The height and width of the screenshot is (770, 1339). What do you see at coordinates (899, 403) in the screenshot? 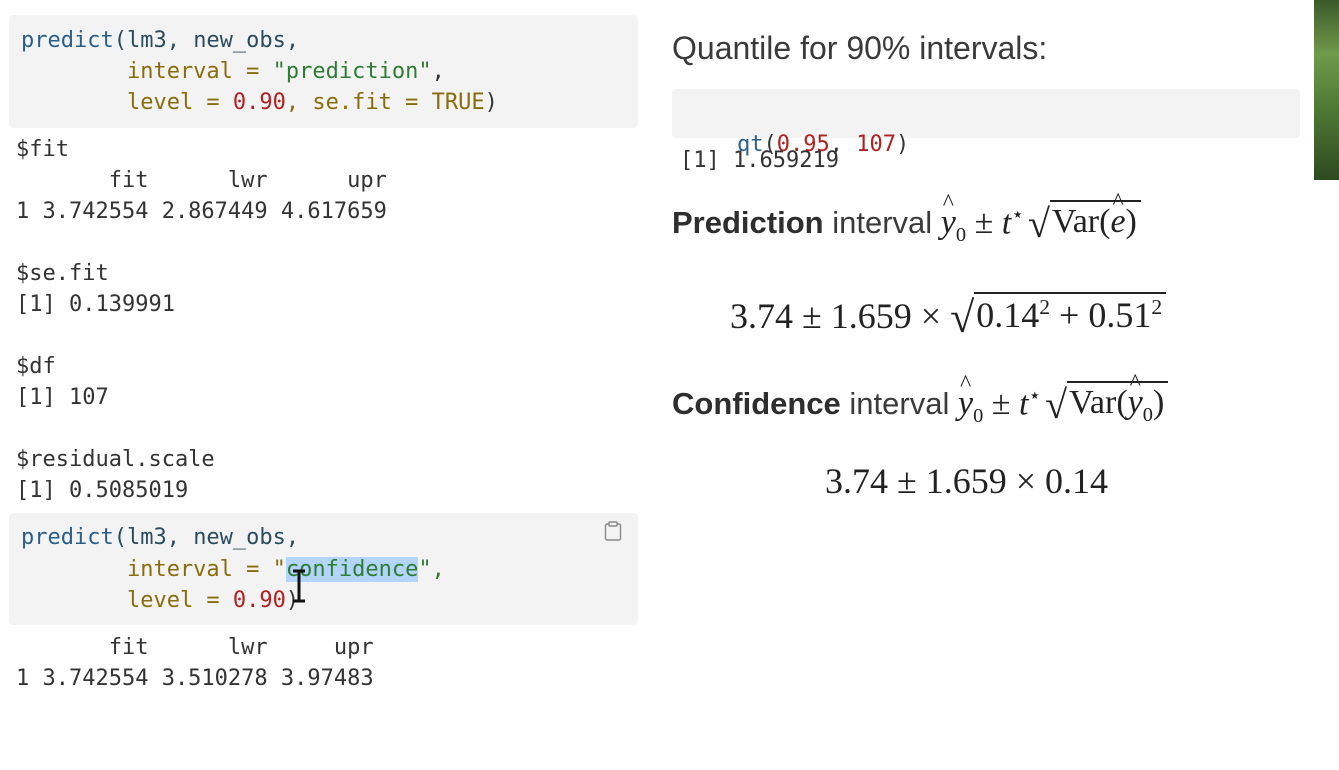
I see `confidence-rest: interval` at bounding box center [899, 403].